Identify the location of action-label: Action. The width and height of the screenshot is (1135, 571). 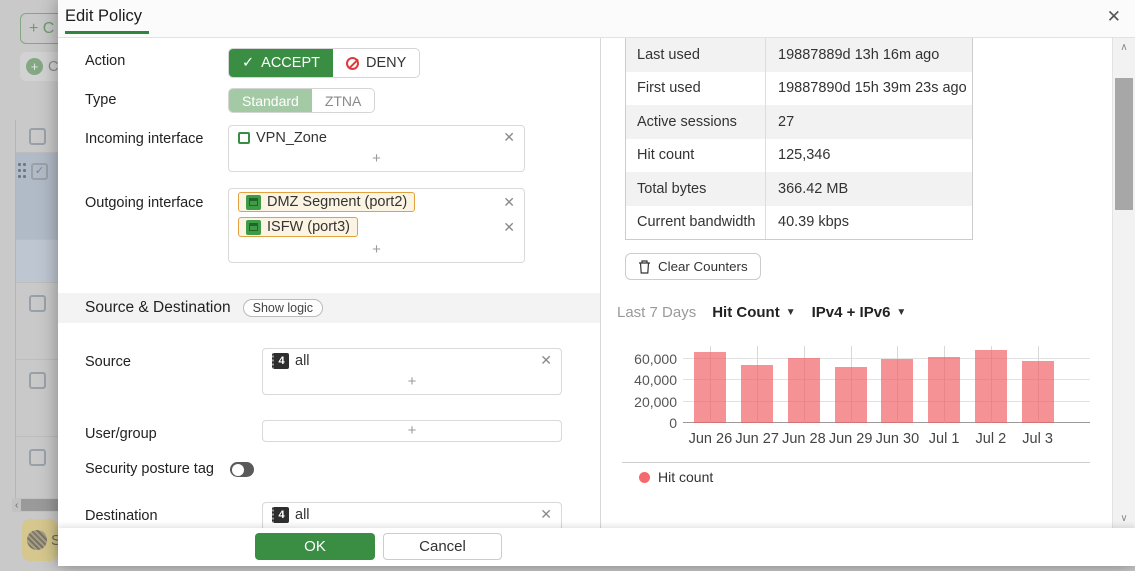
(105, 61).